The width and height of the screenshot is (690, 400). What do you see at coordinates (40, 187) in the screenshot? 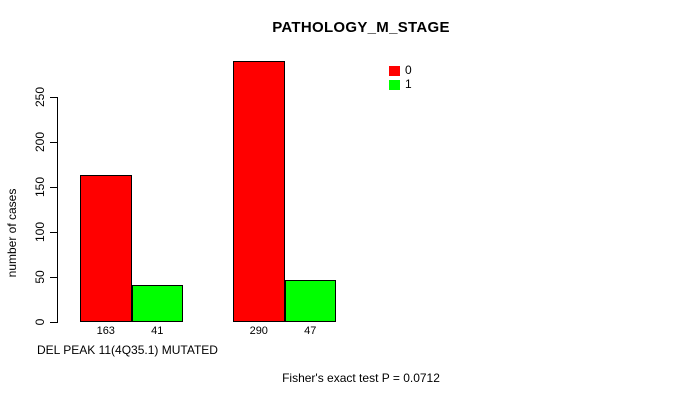
I see `y-tick-label: 150` at bounding box center [40, 187].